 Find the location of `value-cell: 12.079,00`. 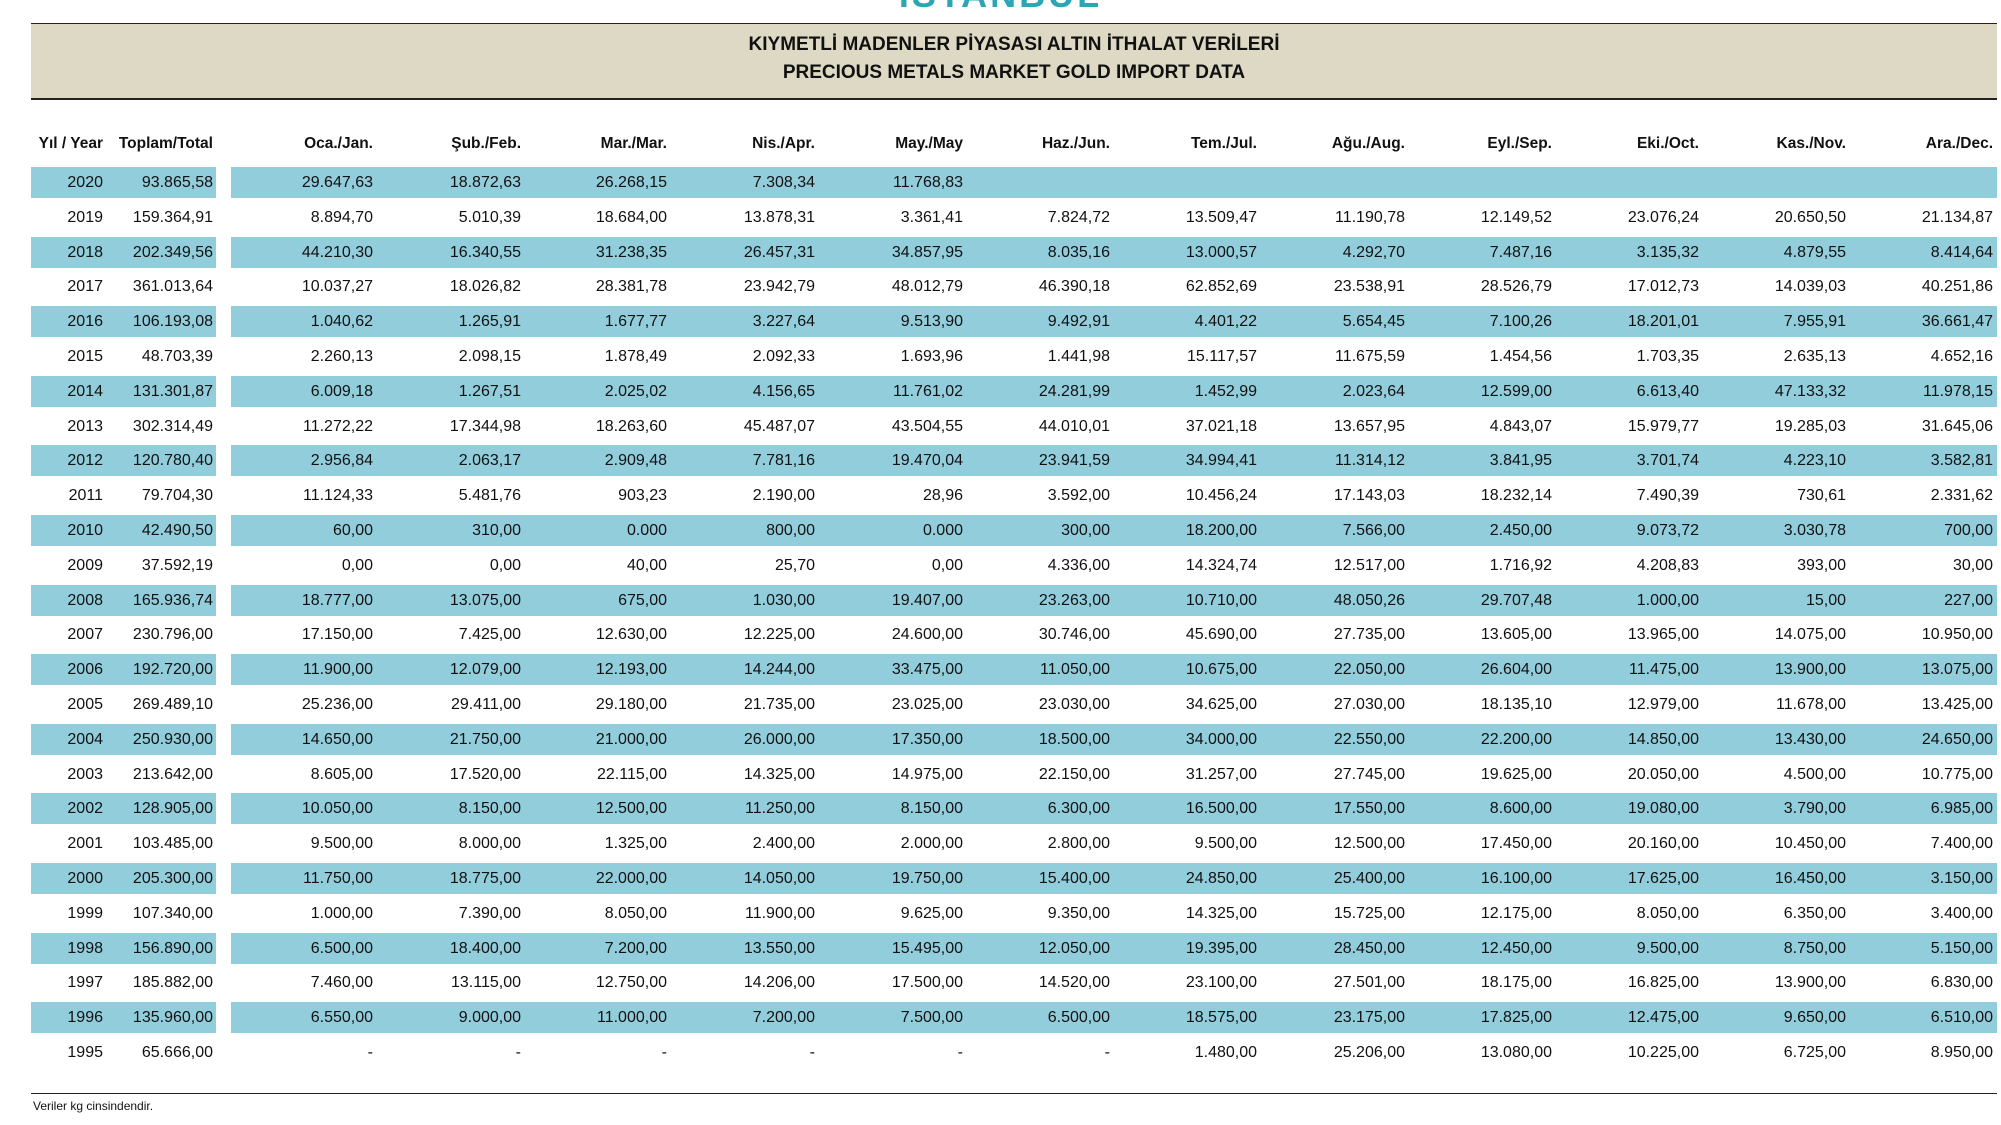

value-cell: 12.079,00 is located at coordinates (485, 670).